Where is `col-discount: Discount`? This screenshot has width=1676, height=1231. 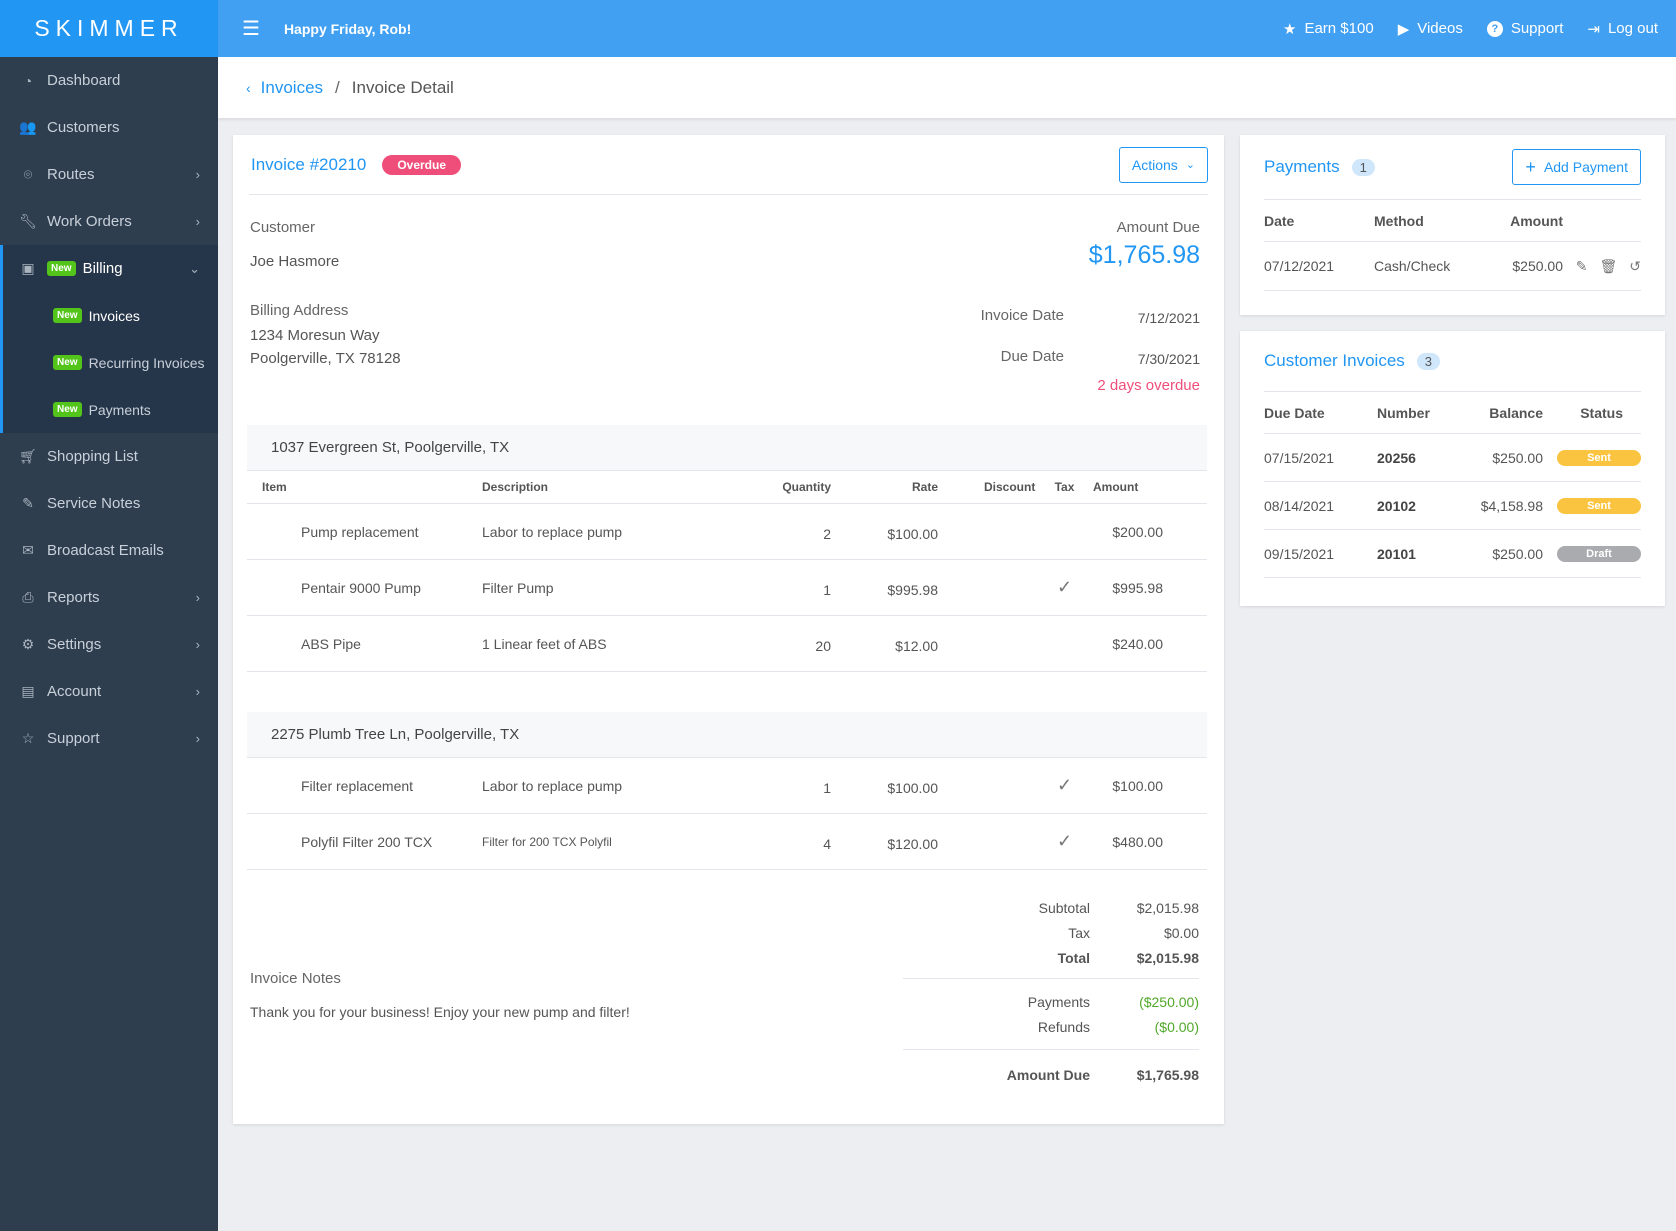
col-discount: Discount is located at coordinates (1010, 487).